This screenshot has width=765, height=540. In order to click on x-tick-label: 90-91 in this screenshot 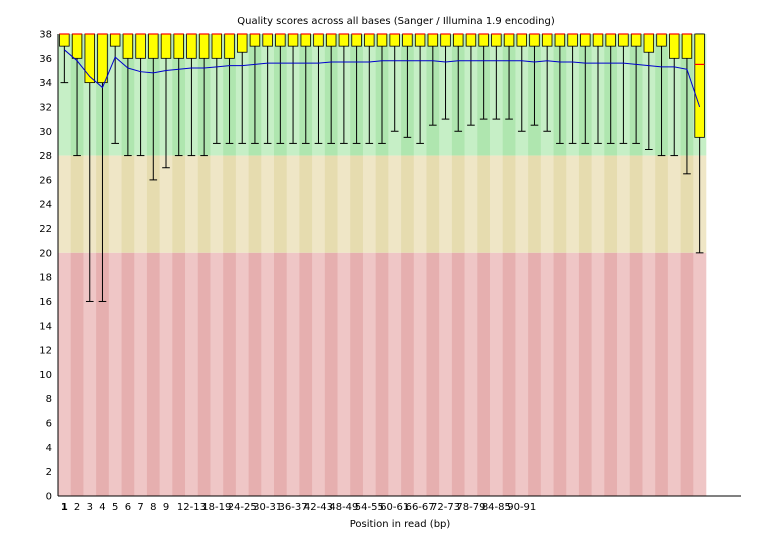, I will do `click(521, 507)`.